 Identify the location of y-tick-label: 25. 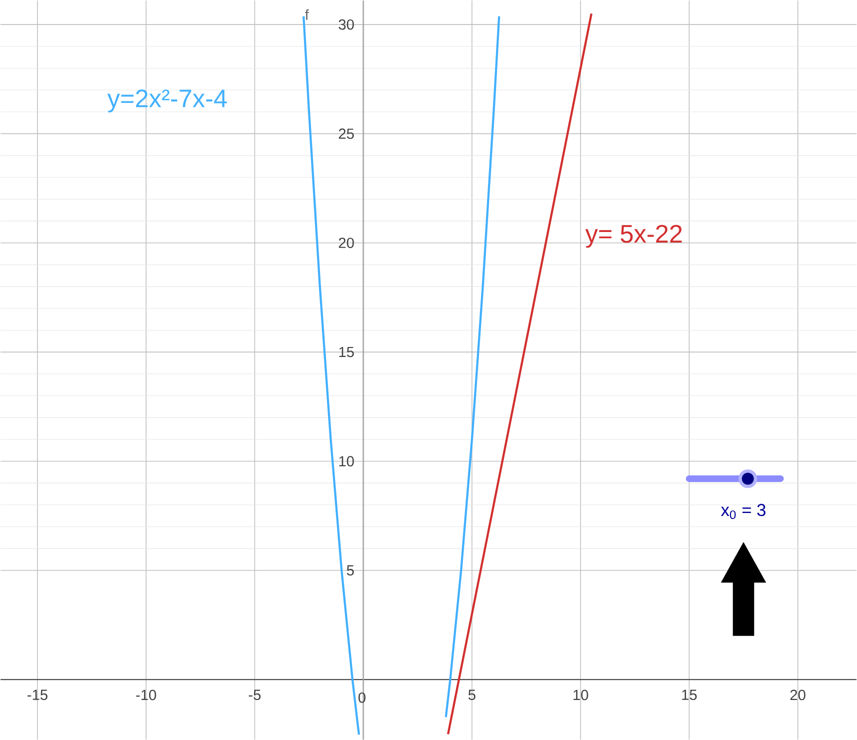
(346, 133).